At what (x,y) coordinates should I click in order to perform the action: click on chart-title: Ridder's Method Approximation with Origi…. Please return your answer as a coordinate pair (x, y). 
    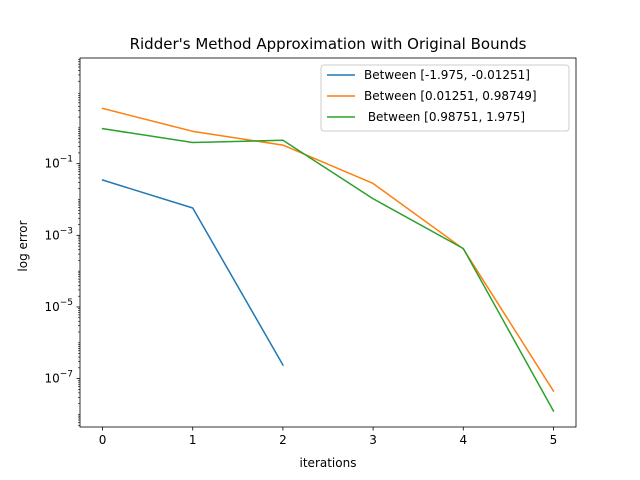
    Looking at the image, I should click on (328, 44).